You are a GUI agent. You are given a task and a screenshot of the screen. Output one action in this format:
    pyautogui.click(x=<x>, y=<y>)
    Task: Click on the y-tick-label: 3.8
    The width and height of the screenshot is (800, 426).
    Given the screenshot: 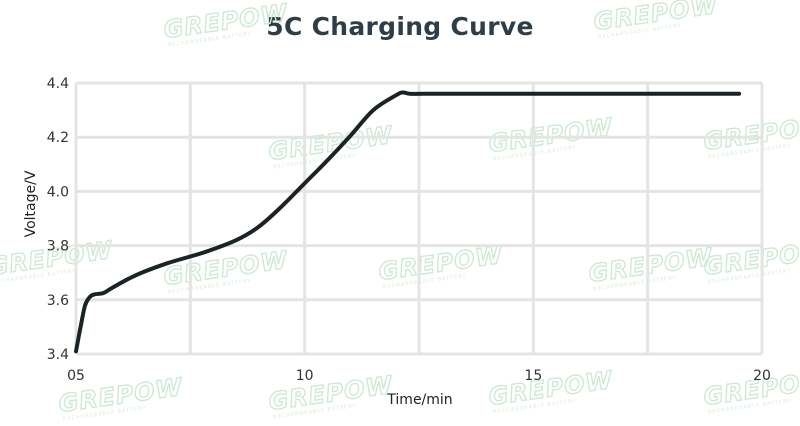 What is the action you would take?
    pyautogui.click(x=58, y=247)
    